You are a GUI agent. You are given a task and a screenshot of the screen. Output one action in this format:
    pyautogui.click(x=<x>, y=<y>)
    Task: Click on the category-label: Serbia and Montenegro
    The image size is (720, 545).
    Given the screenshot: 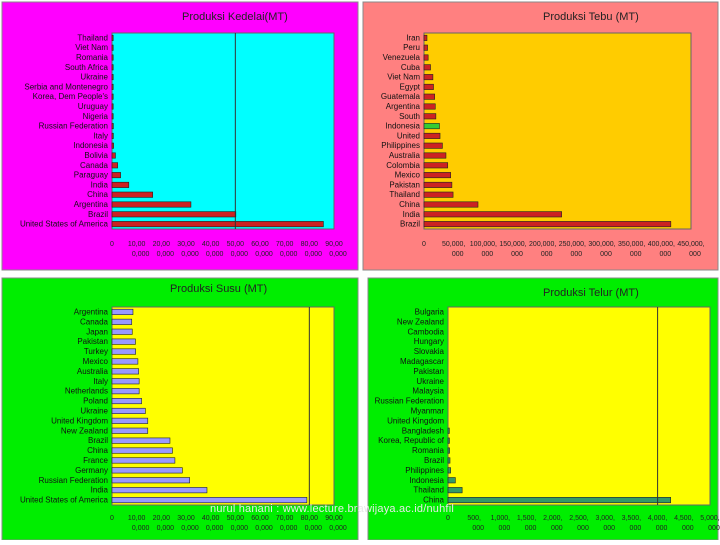 What is the action you would take?
    pyautogui.click(x=66, y=86)
    